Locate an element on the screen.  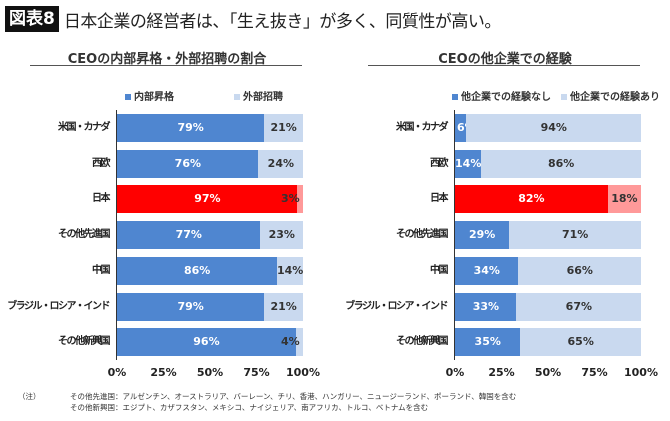
bar-segment: 33% is located at coordinates (486, 306).